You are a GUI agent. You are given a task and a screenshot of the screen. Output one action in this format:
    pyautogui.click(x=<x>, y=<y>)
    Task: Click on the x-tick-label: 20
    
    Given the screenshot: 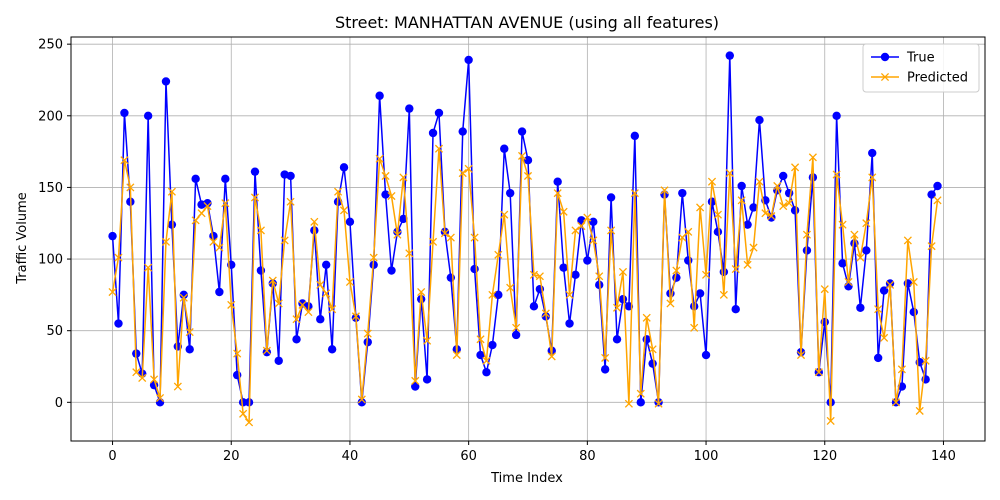 What is the action you would take?
    pyautogui.click(x=231, y=456)
    